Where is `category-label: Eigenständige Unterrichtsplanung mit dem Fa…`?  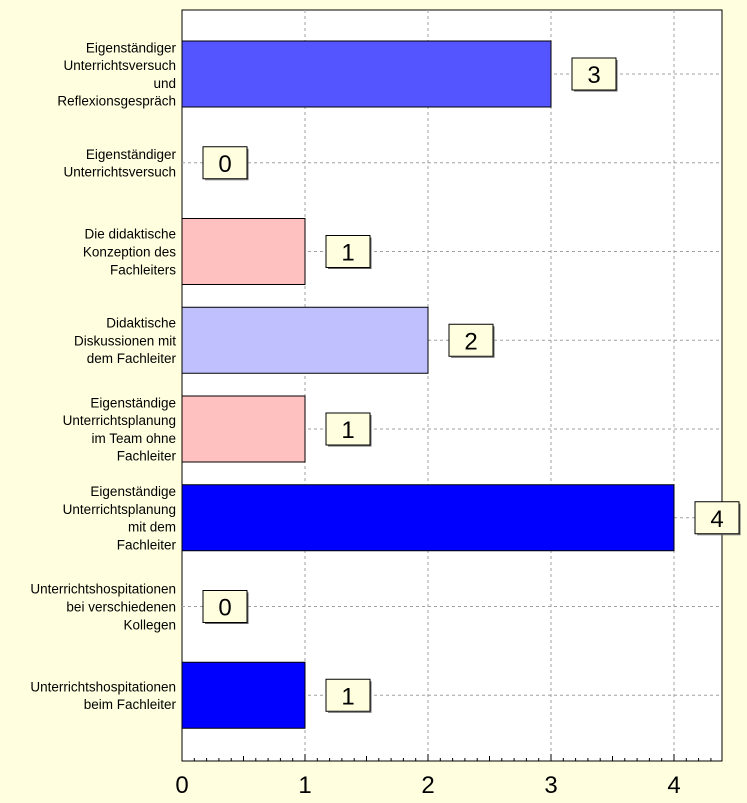 category-label: Eigenständige Unterrichtsplanung mit dem Fa… is located at coordinates (120, 518).